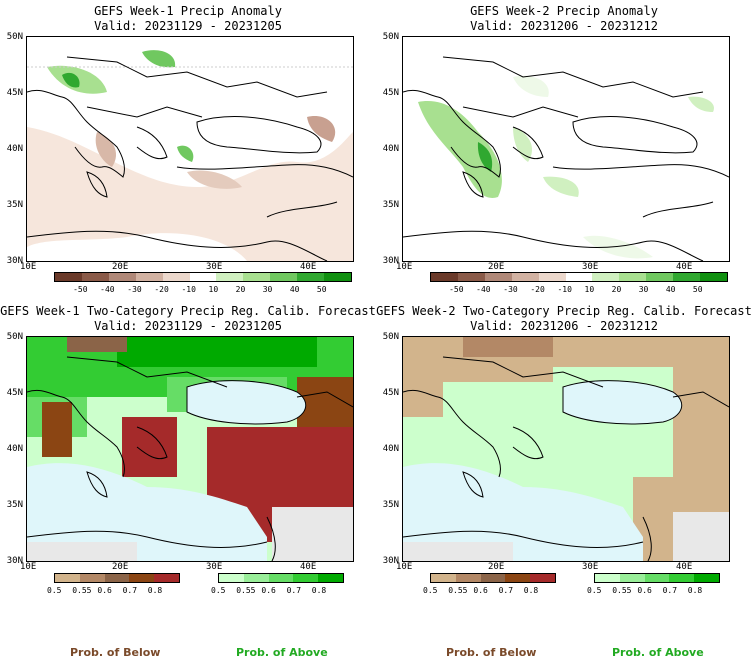 This screenshot has height=662, width=752. I want to click on probability-shading, so click(566, 449).